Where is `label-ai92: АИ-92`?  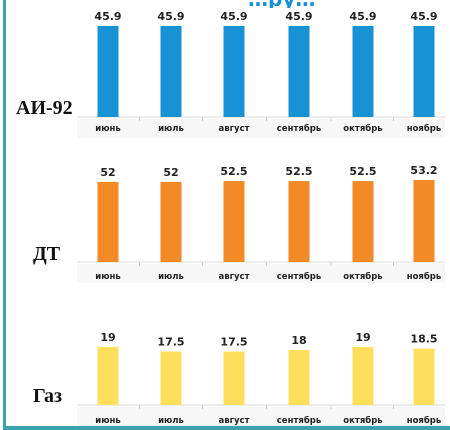 label-ai92: АИ-92 is located at coordinates (44, 108).